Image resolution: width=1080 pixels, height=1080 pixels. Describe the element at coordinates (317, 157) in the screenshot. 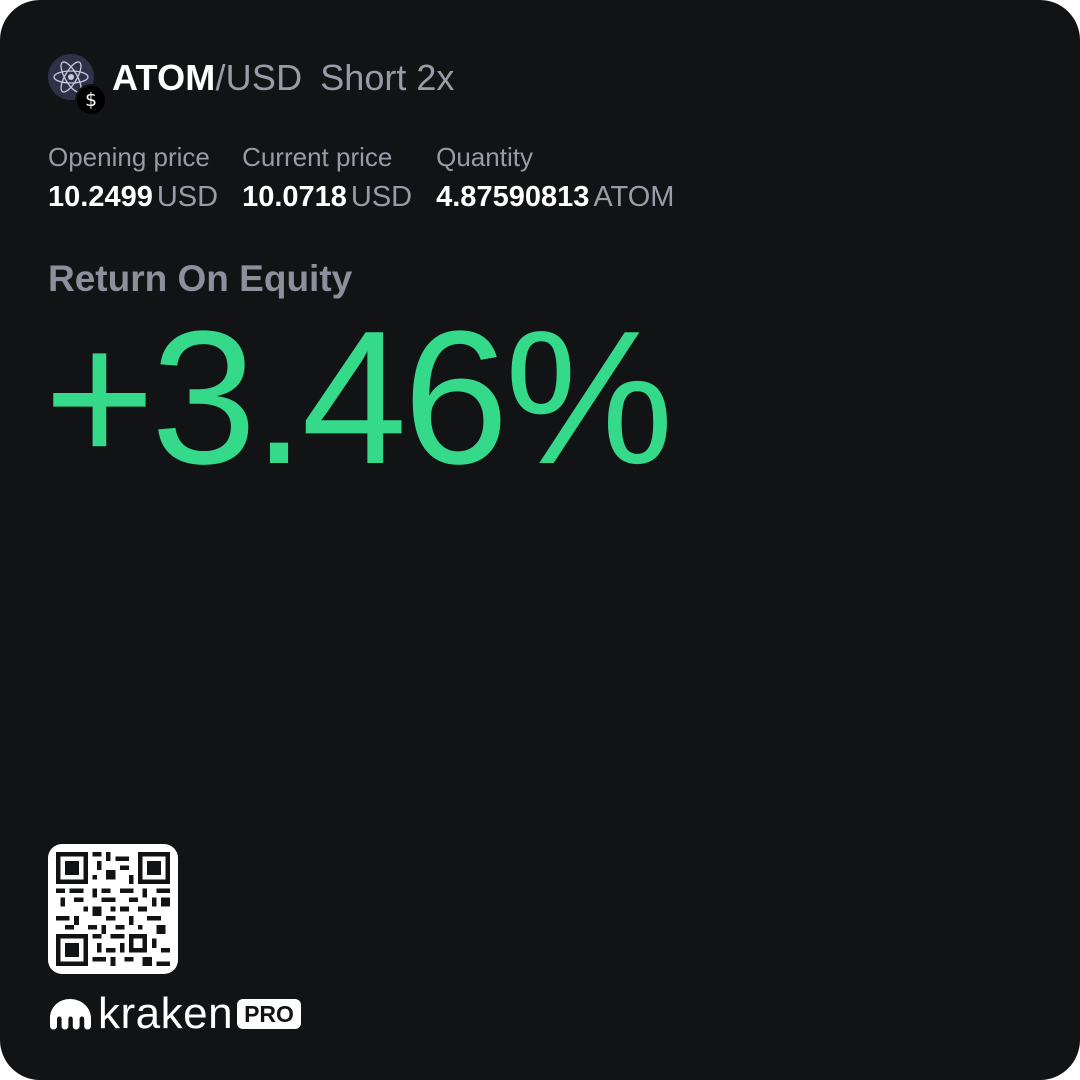

I see `stat-label: Current price` at that location.